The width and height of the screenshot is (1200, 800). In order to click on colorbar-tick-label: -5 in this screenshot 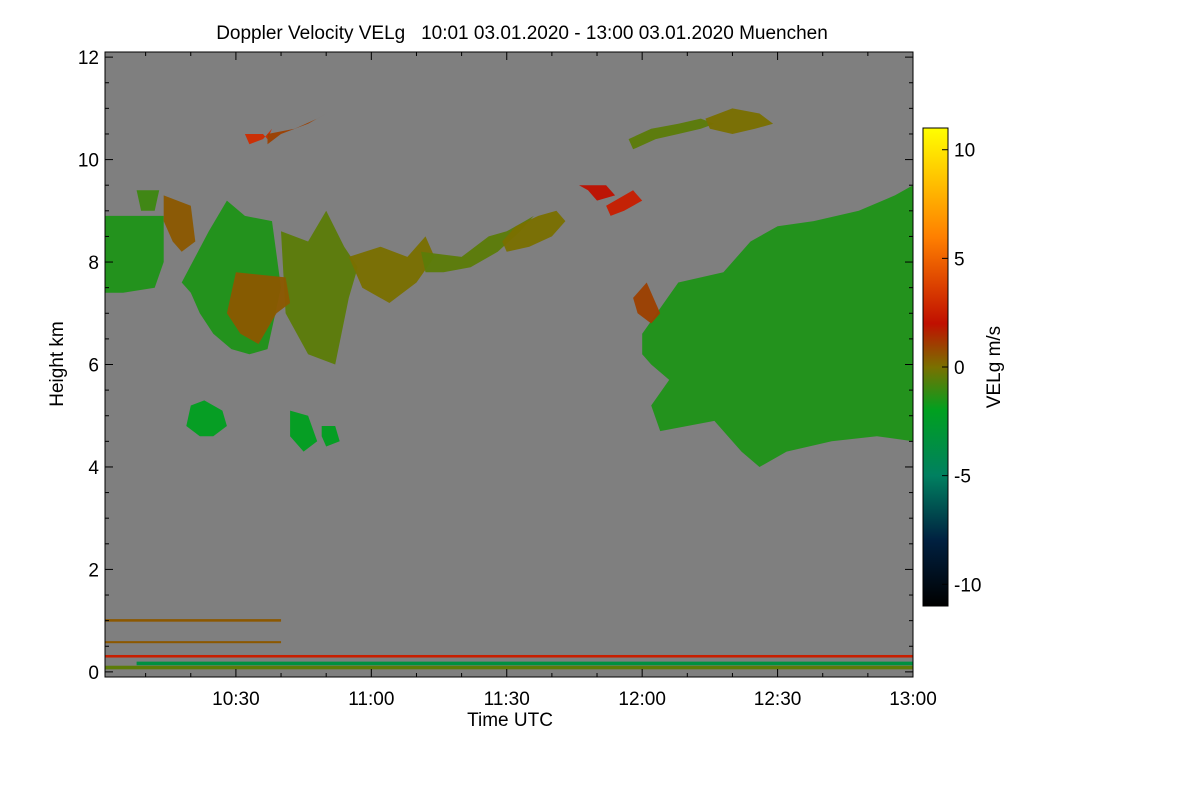, I will do `click(962, 477)`.